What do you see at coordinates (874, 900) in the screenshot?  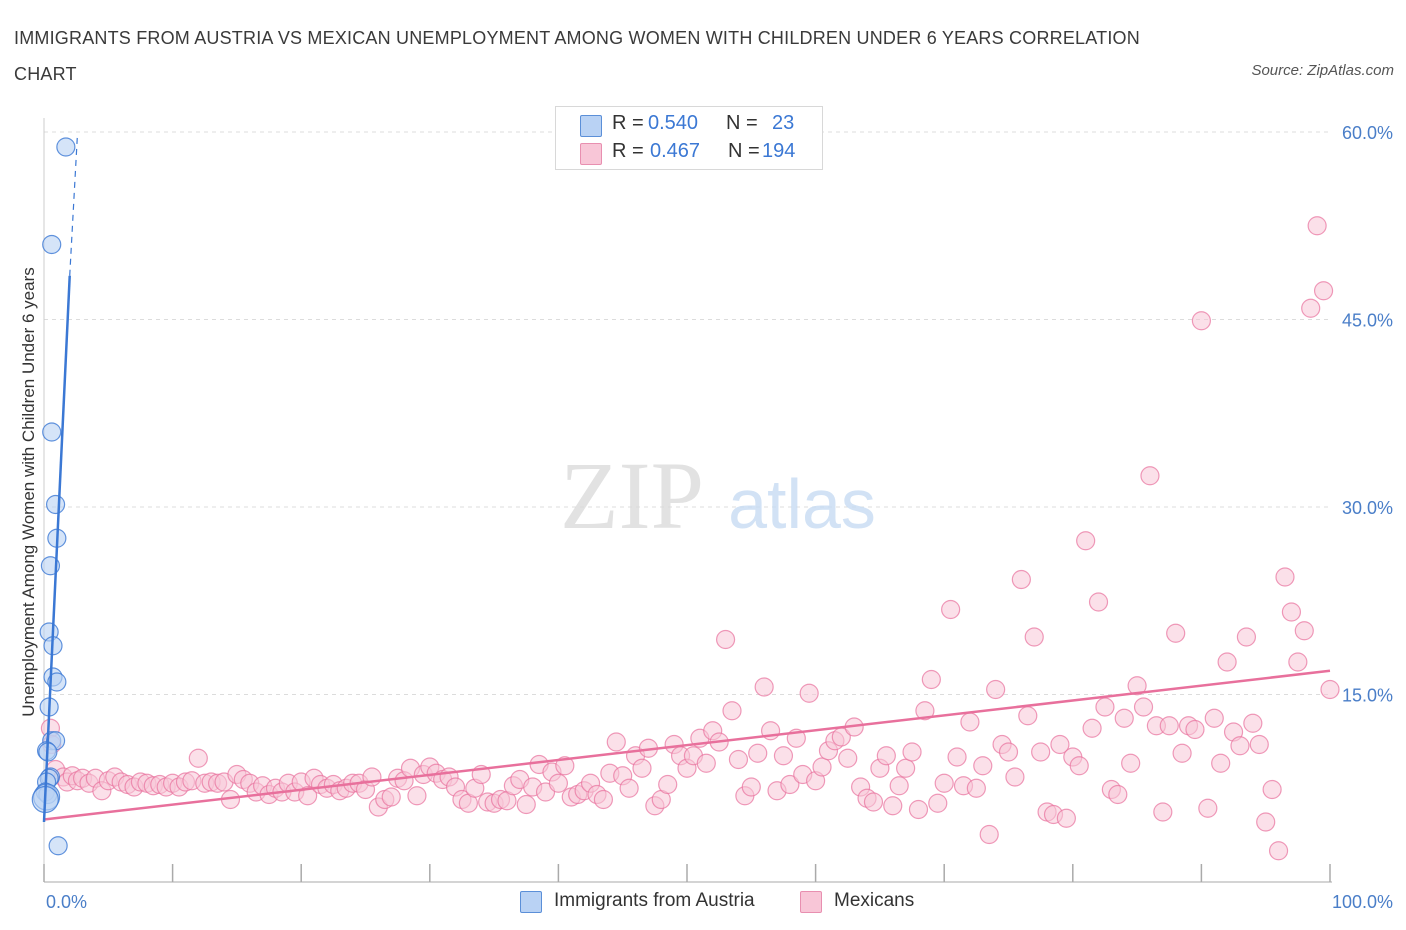 I see `bottom-legend-label-mexicans: Mexicans` at bounding box center [874, 900].